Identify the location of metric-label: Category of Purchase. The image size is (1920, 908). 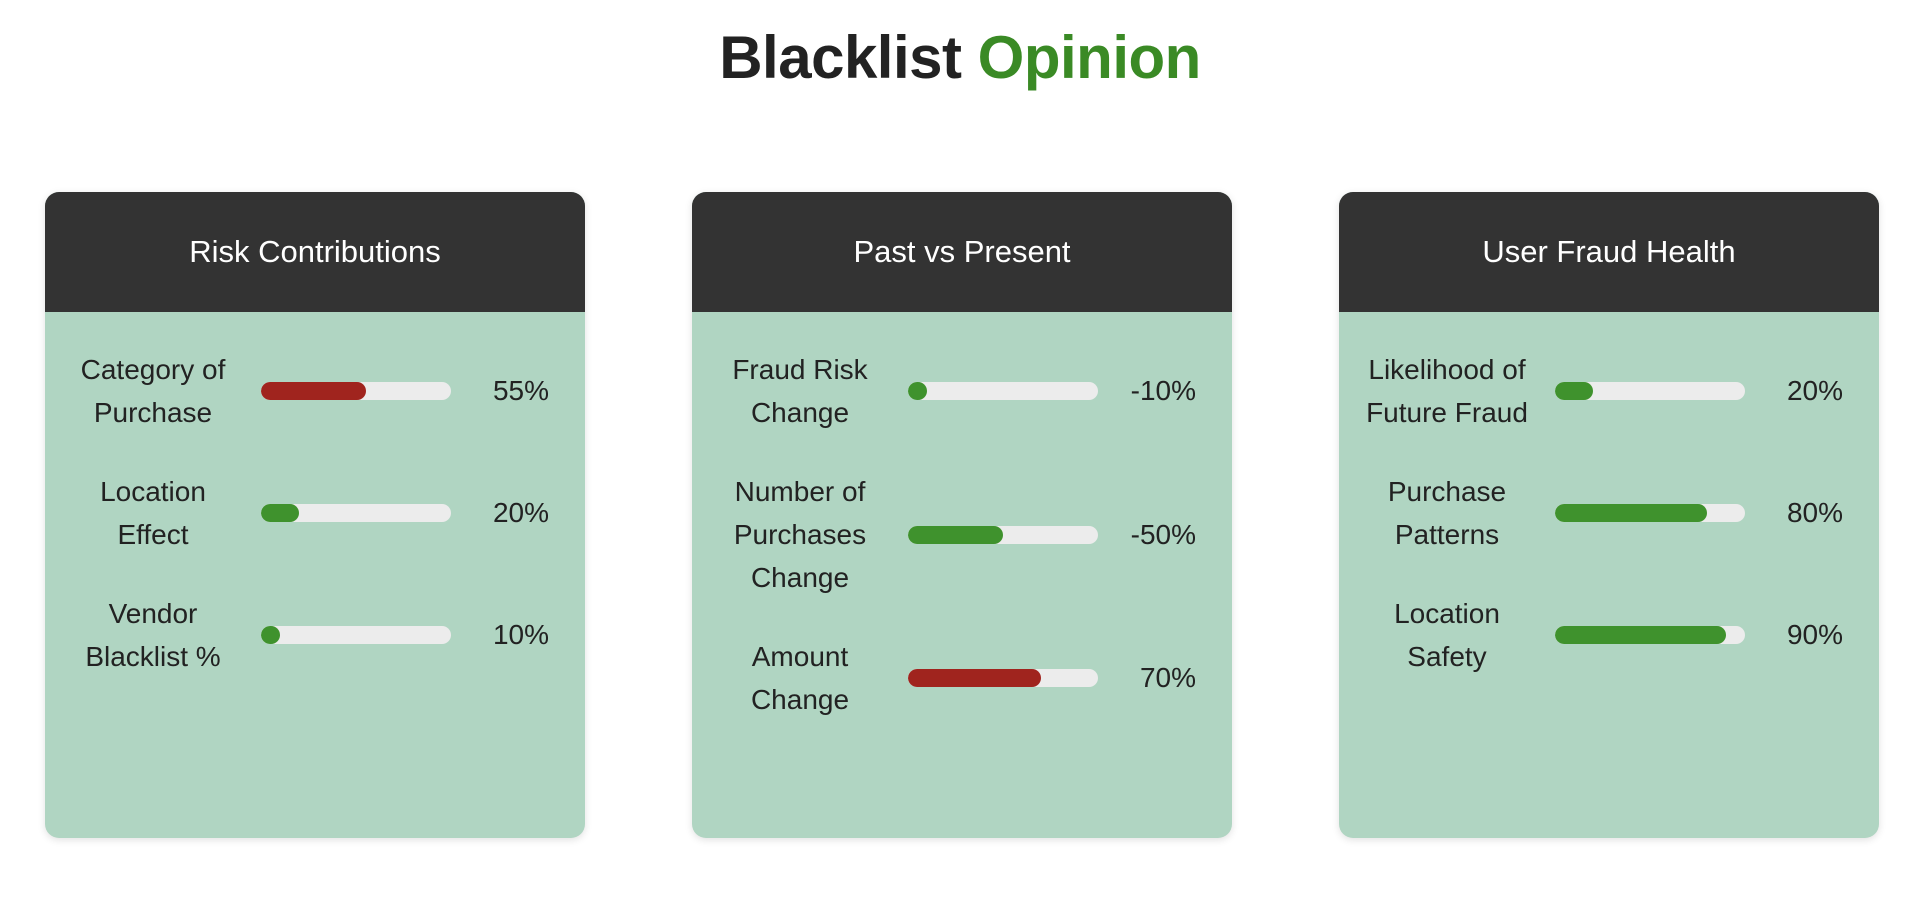
(153, 391).